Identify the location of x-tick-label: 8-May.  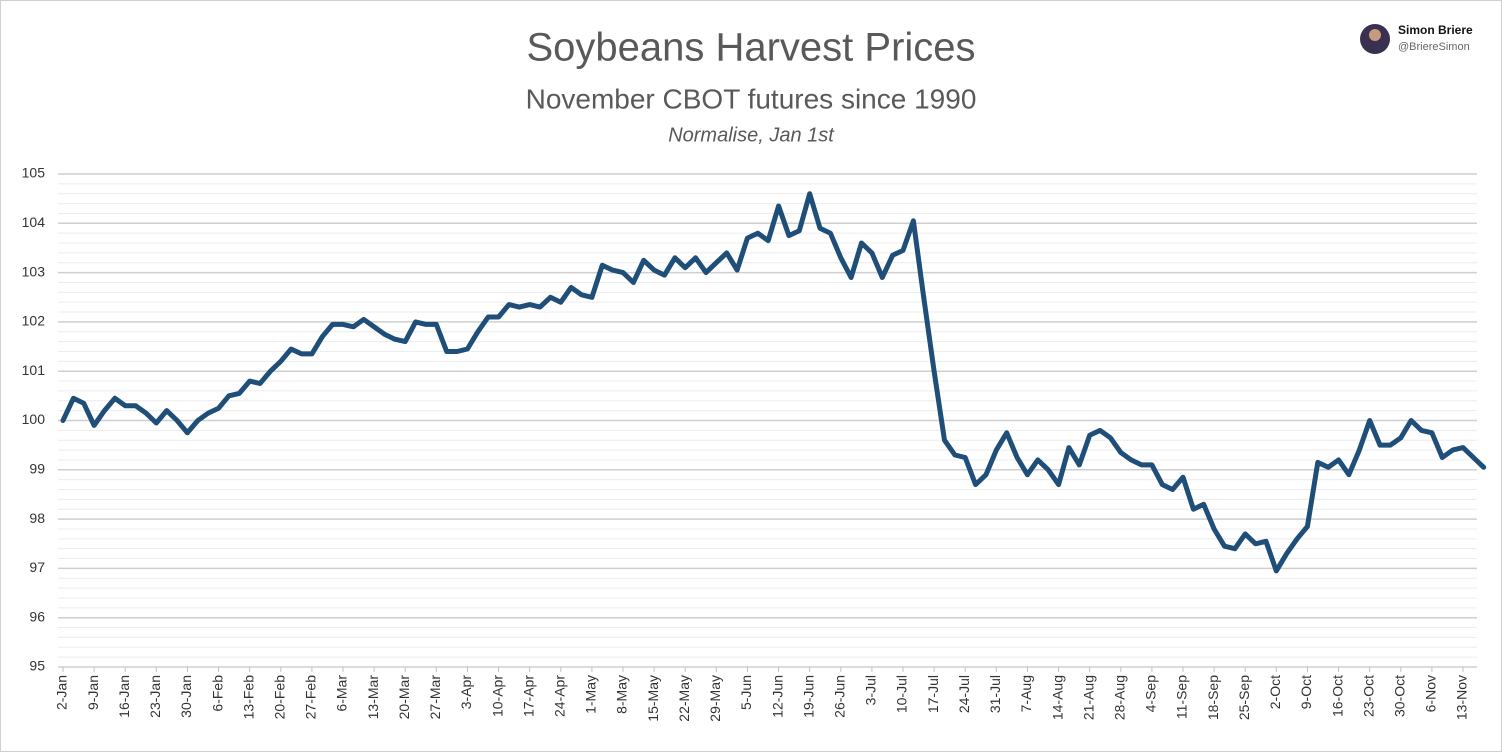
(622, 694).